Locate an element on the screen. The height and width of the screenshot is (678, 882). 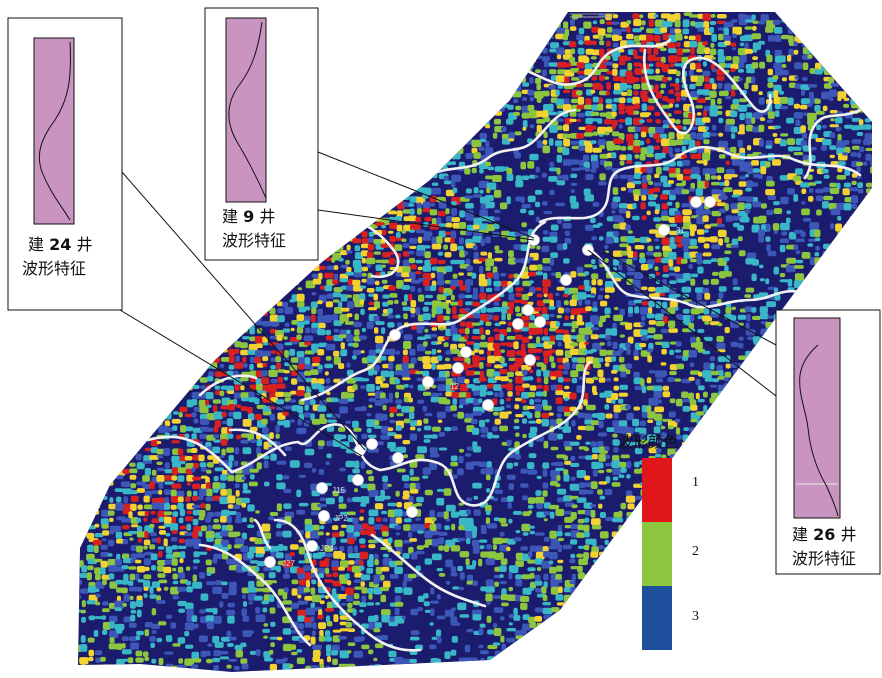
well-label: 31 is located at coordinates (680, 230).